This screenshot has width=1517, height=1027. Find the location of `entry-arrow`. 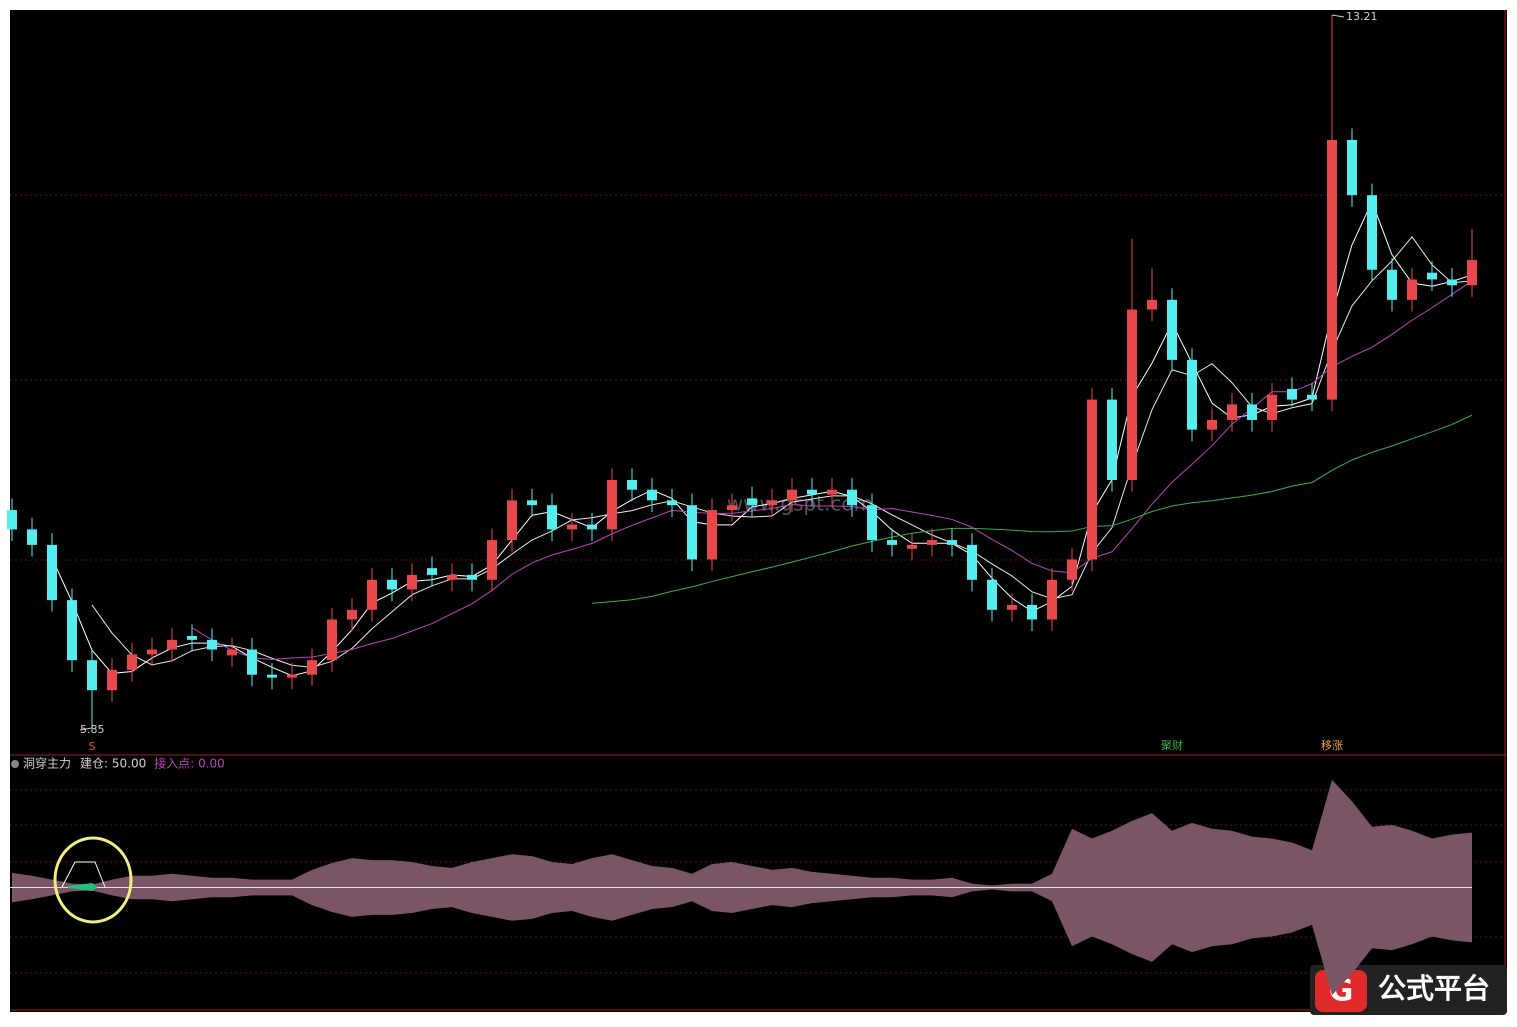

entry-arrow is located at coordinates (82, 887).